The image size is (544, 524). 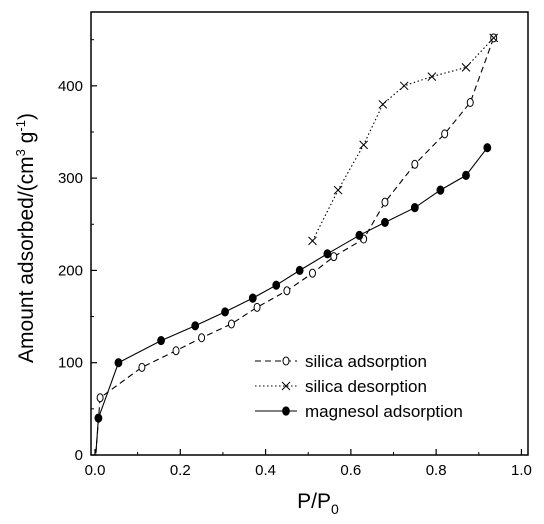 I want to click on x-tick-label: 0.8, so click(x=436, y=470).